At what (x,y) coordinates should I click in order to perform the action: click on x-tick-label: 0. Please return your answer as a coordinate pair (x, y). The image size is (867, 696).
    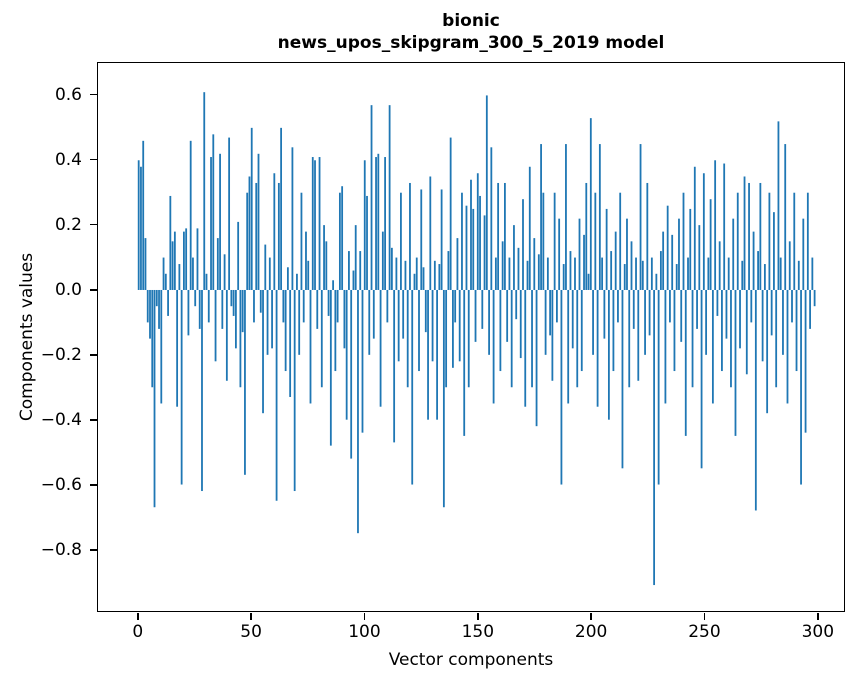
    Looking at the image, I should click on (138, 632).